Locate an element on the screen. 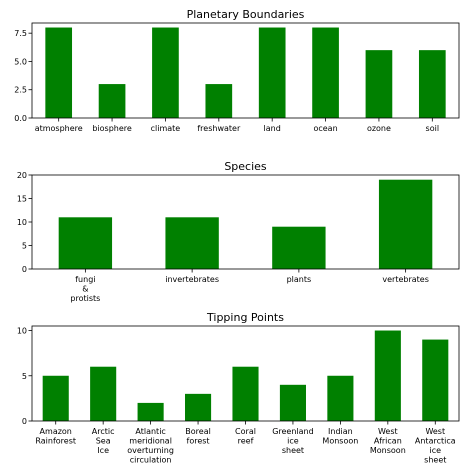  x-tick-label-line: Arctic is located at coordinates (103, 431).